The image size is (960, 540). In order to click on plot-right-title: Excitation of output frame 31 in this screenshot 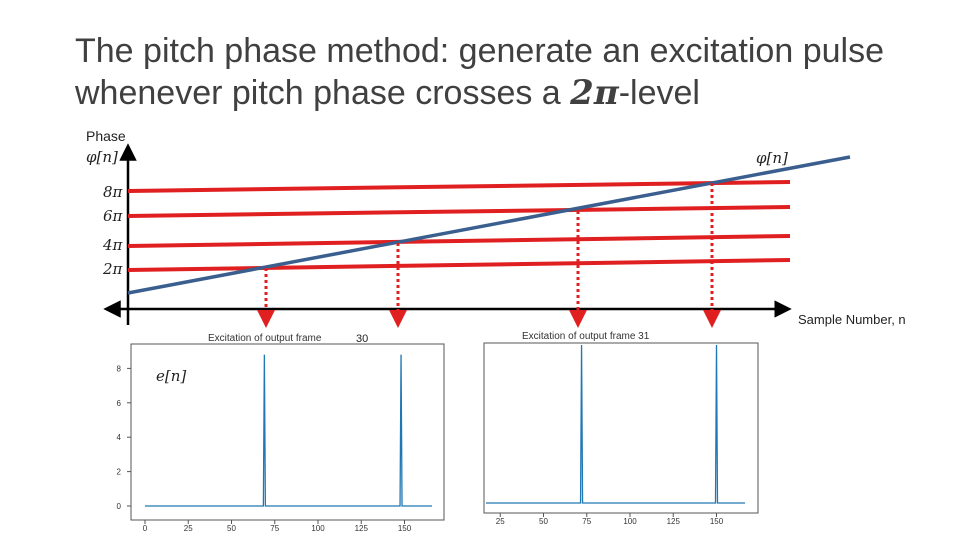, I will do `click(586, 336)`.